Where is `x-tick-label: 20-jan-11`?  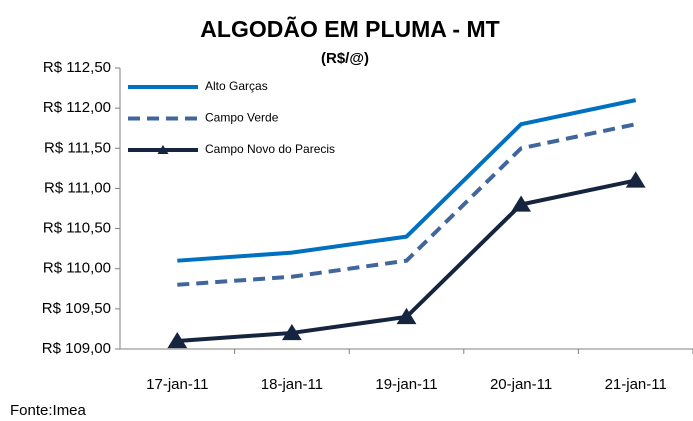
x-tick-label: 20-jan-11 is located at coordinates (521, 384).